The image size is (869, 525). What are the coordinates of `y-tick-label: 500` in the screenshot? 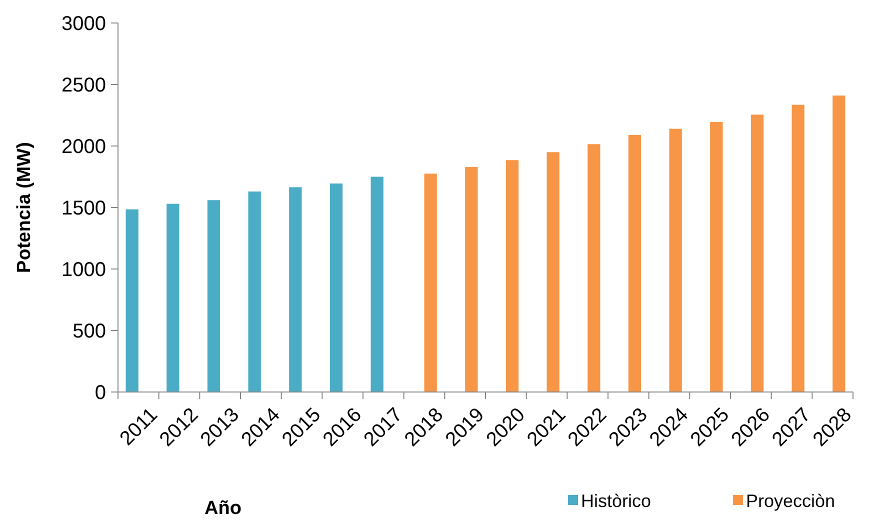 It's located at (89, 331).